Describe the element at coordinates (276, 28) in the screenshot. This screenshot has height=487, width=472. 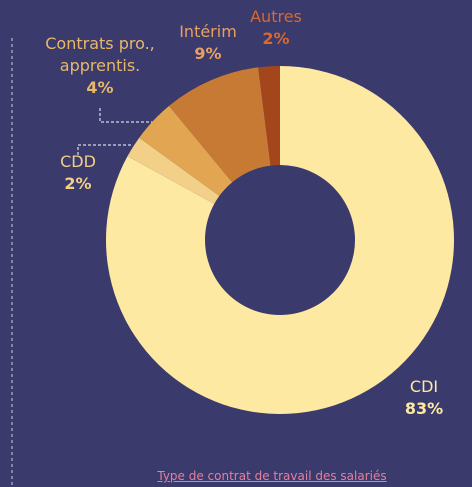
I see `slice-label: Autres 2%` at that location.